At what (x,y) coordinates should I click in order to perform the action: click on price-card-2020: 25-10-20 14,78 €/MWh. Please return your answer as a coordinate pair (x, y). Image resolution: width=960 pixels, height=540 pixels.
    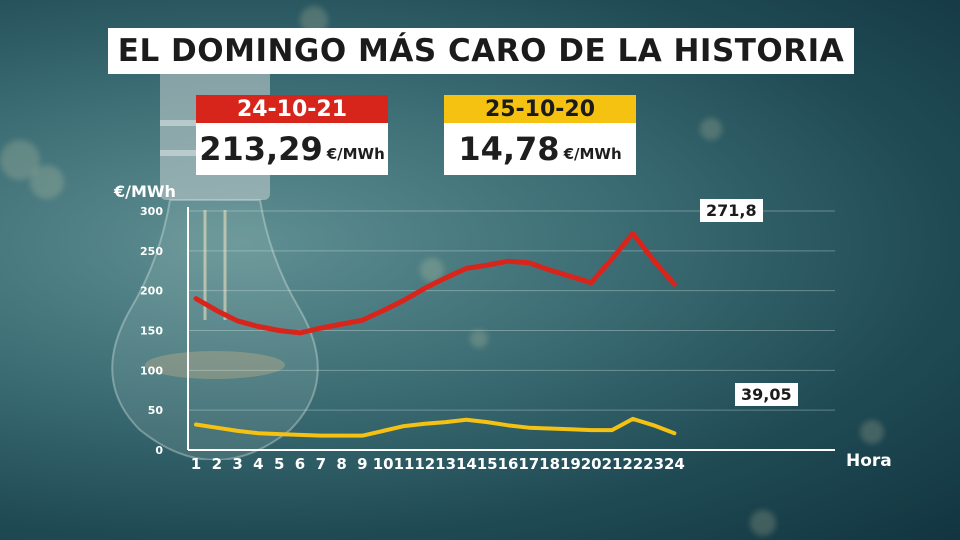
    Looking at the image, I should click on (540, 135).